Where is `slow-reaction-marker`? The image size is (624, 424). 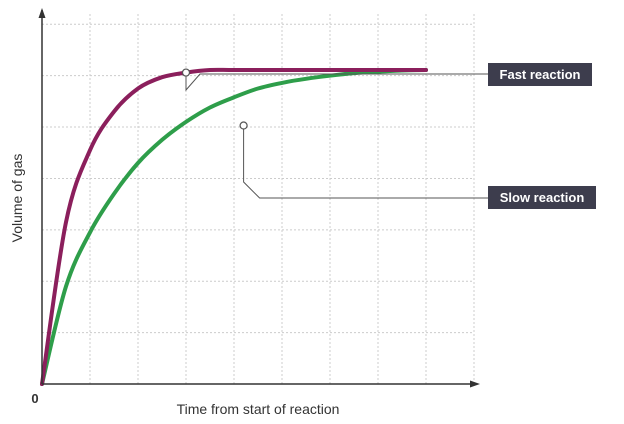
slow-reaction-marker is located at coordinates (243, 125).